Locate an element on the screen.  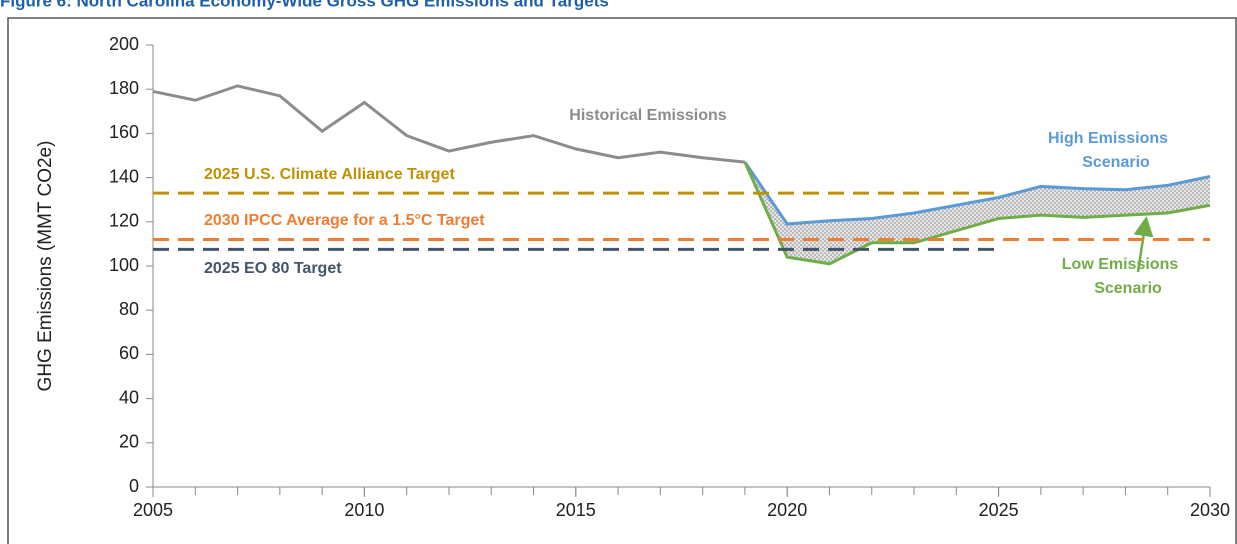
y-tick-label: 180 is located at coordinates (124, 88).